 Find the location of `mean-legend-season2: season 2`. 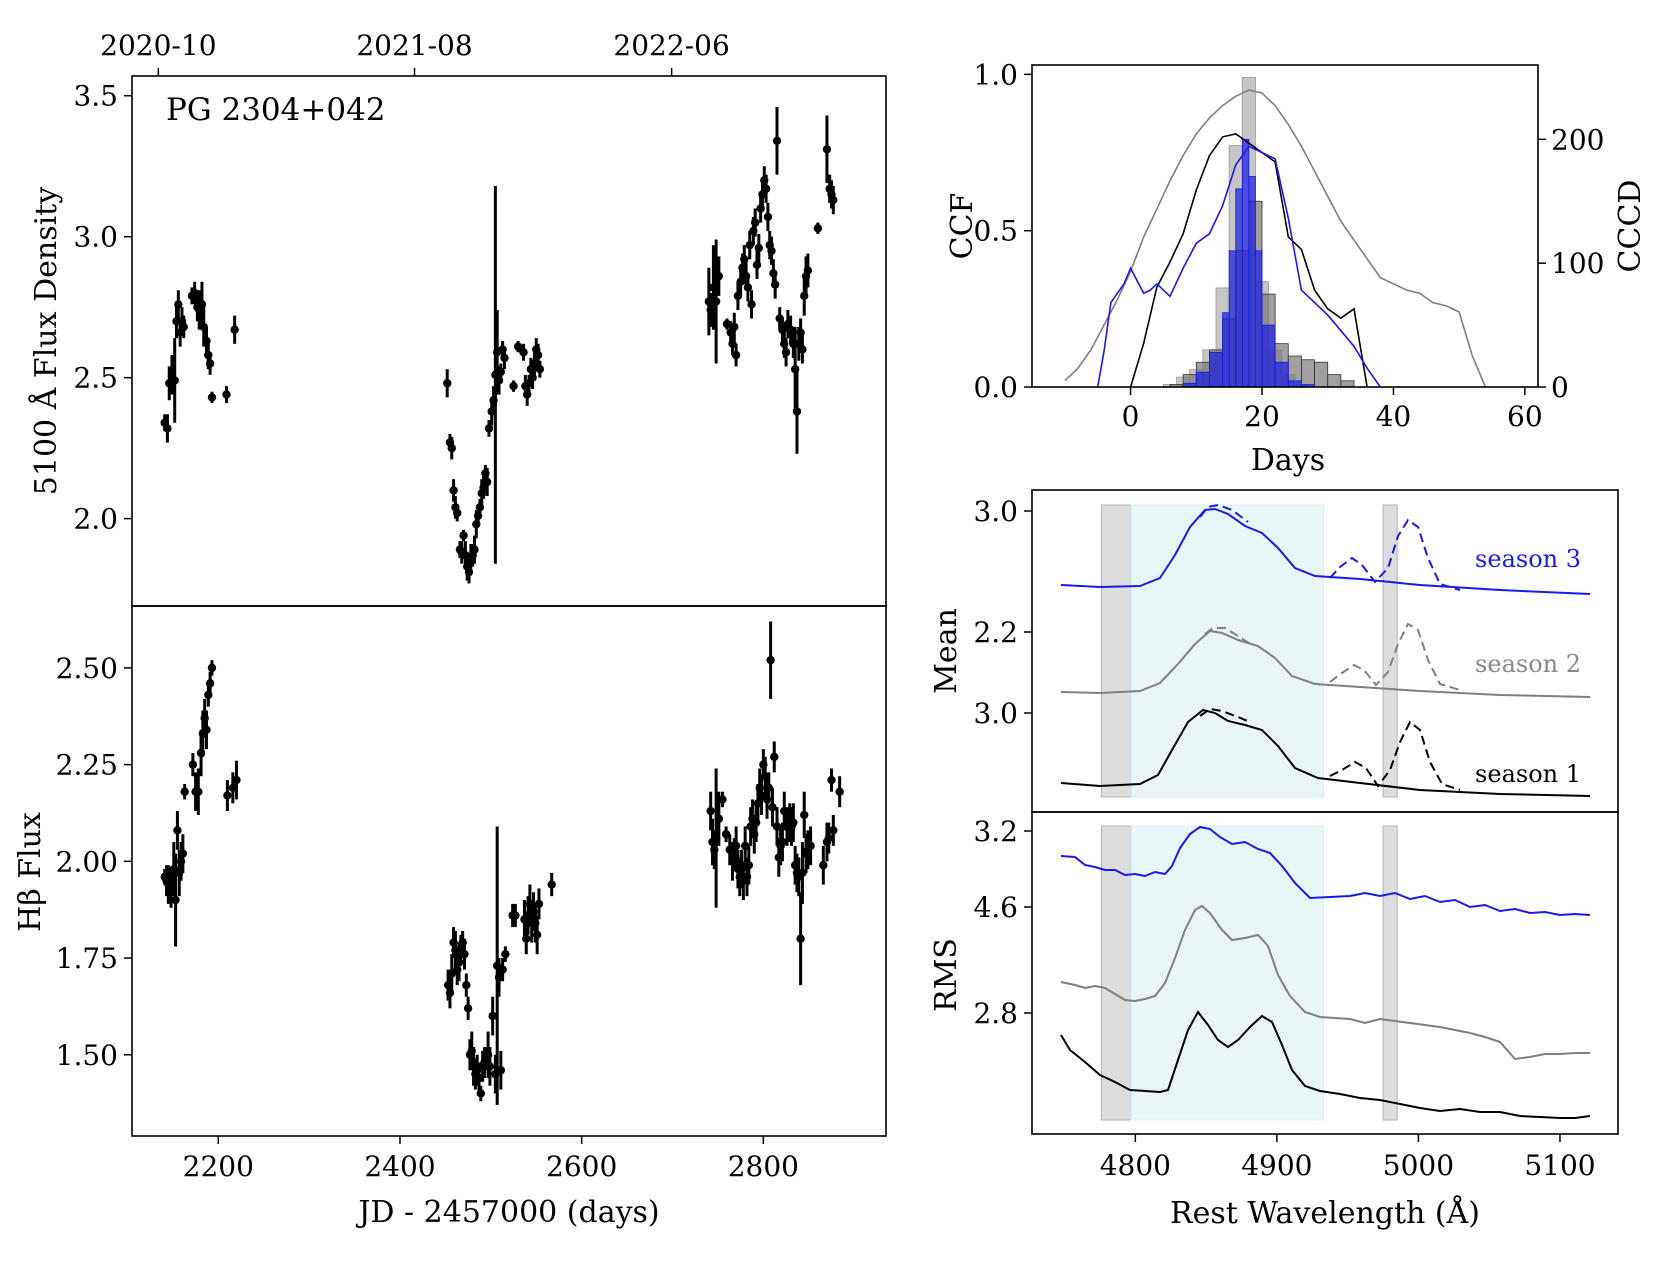

mean-legend-season2: season 2 is located at coordinates (1528, 664).